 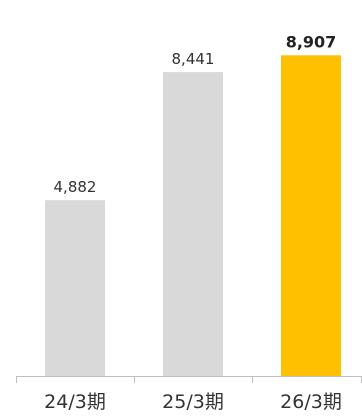 I want to click on x-axis-labels-group: 24/3期 25/3期 26/3期, so click(x=193, y=402).